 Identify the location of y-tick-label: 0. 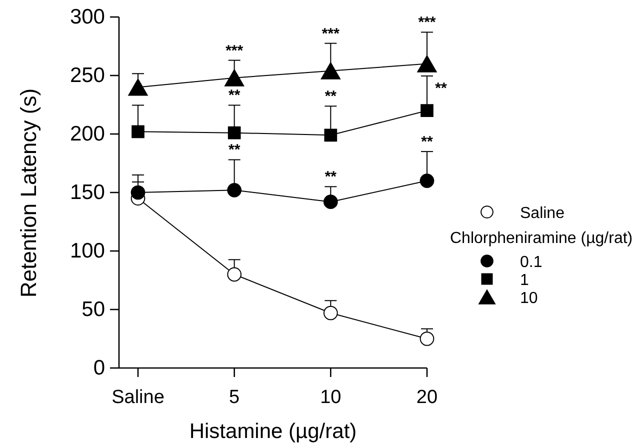
(99, 368).